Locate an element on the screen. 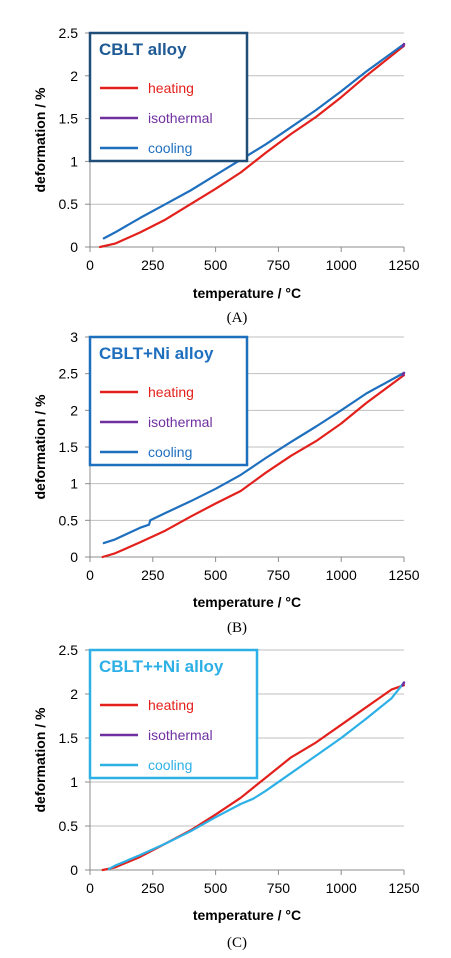 The width and height of the screenshot is (451, 958). panel-label: (B) is located at coordinates (237, 628).